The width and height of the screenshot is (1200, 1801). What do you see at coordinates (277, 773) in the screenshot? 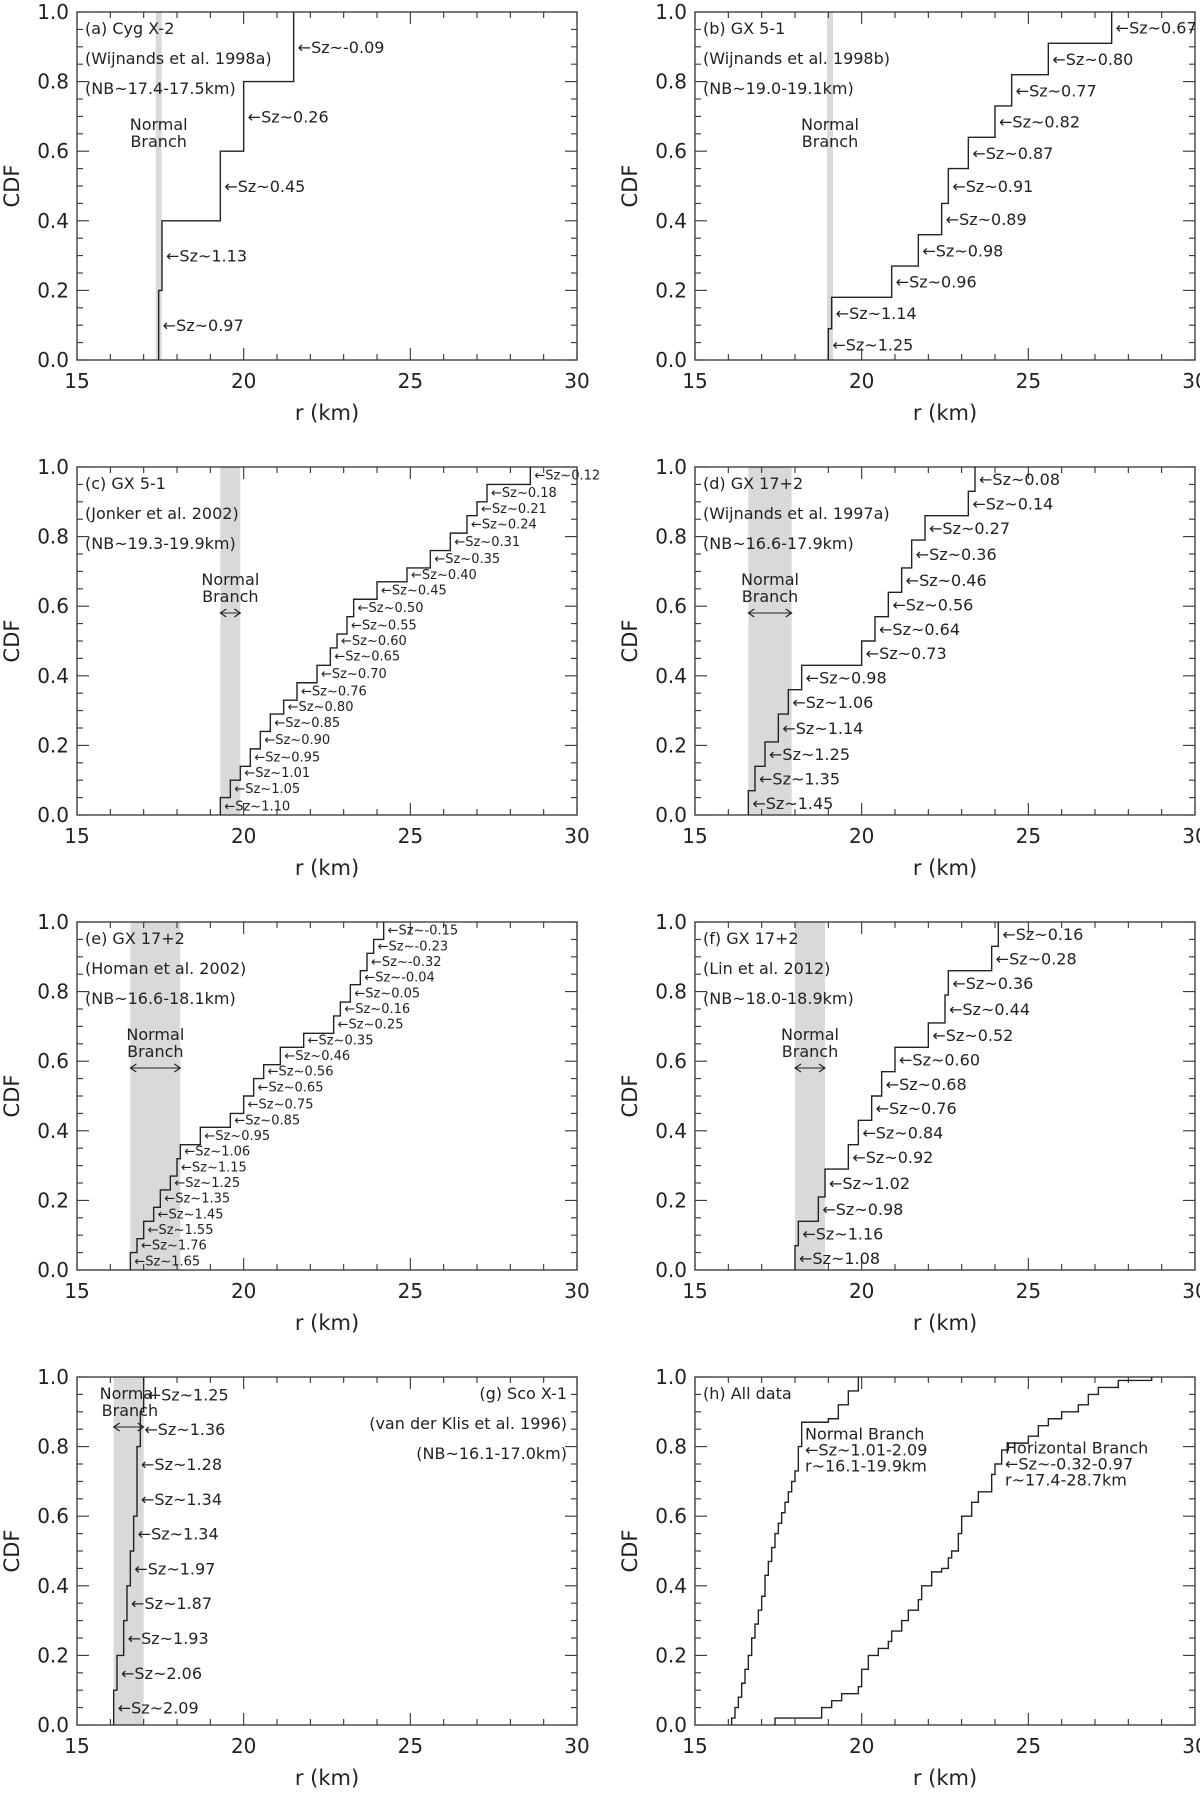
I see `sz-label: ←Sz~1.01` at bounding box center [277, 773].